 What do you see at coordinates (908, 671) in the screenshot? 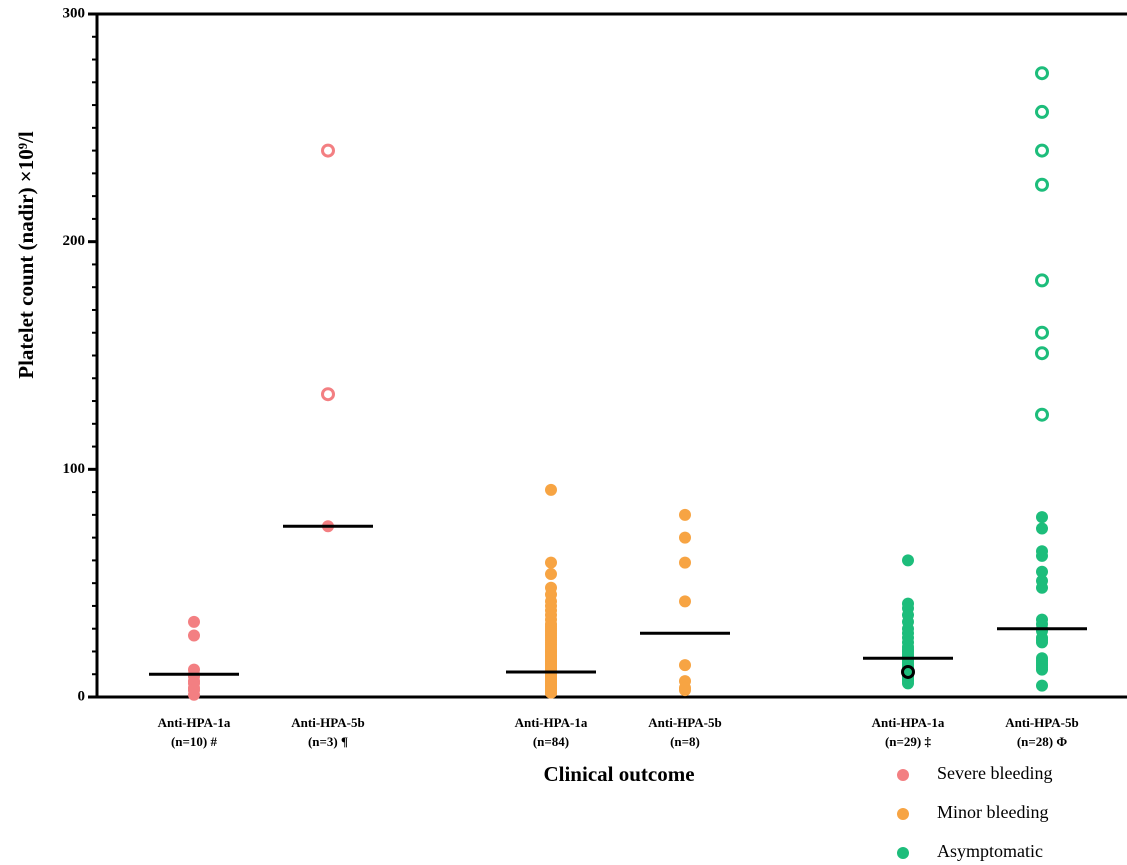
I see `highlight-point` at bounding box center [908, 671].